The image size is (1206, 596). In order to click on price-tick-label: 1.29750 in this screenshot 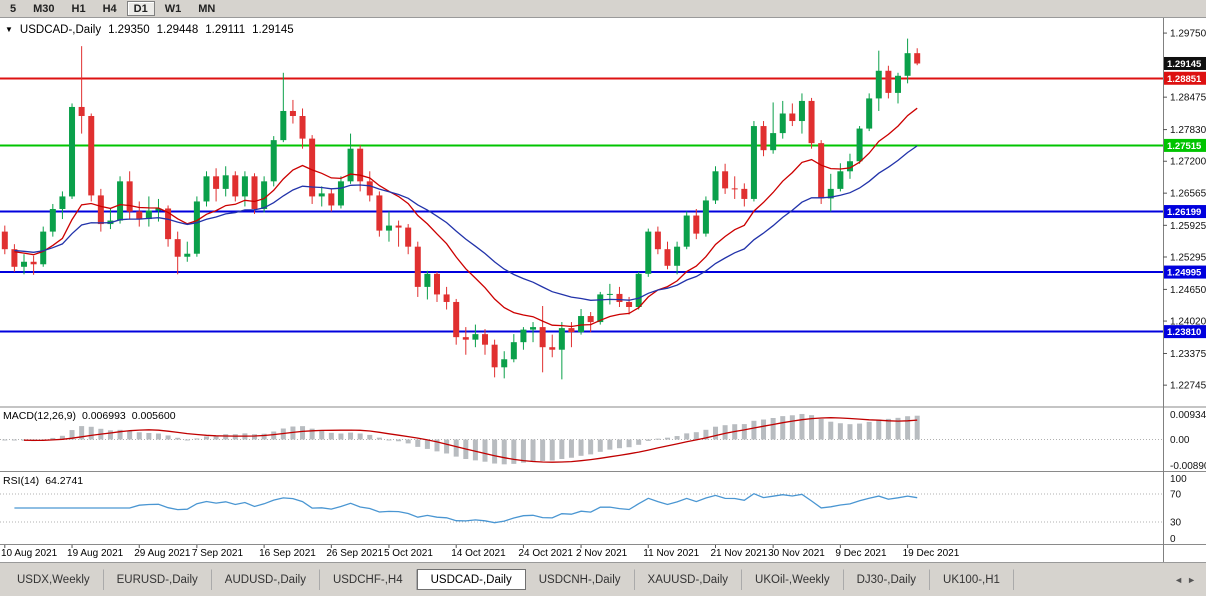, I will do `click(1188, 34)`.